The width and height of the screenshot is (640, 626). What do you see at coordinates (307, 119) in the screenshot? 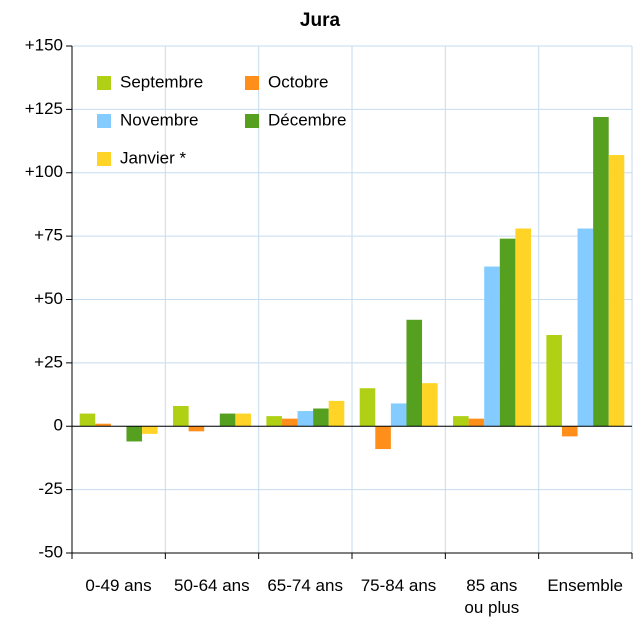
I see `legend-label: Décembre` at bounding box center [307, 119].